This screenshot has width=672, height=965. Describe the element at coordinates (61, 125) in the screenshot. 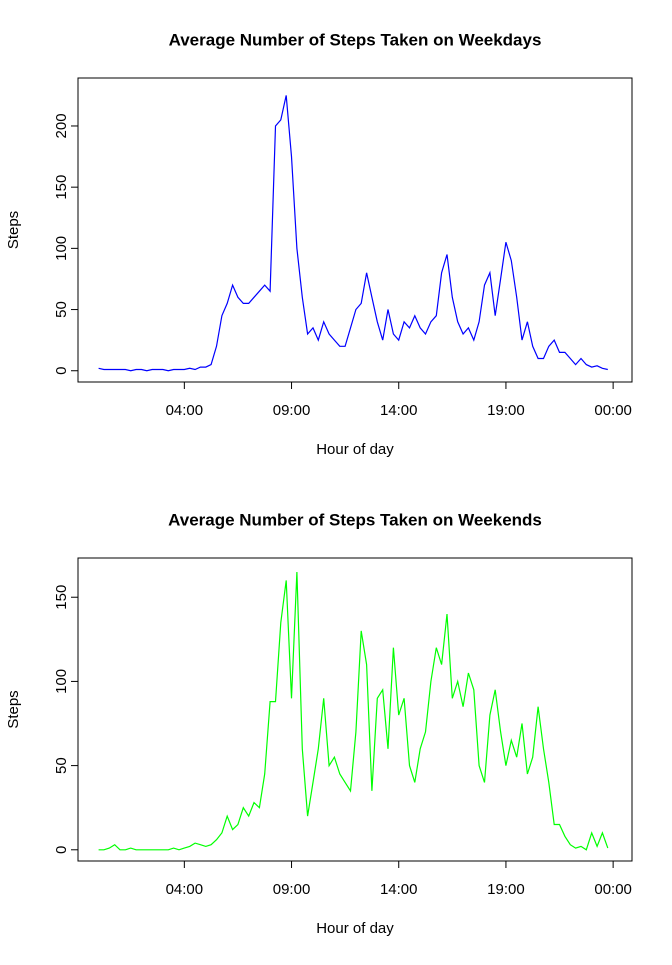

I see `y-tick-label: 200` at that location.